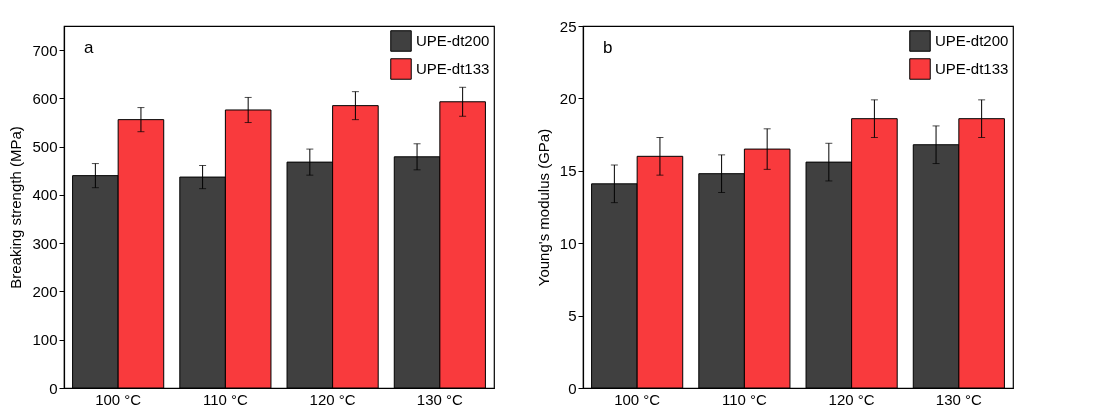  I want to click on y-tick-label: 600, so click(45, 98).